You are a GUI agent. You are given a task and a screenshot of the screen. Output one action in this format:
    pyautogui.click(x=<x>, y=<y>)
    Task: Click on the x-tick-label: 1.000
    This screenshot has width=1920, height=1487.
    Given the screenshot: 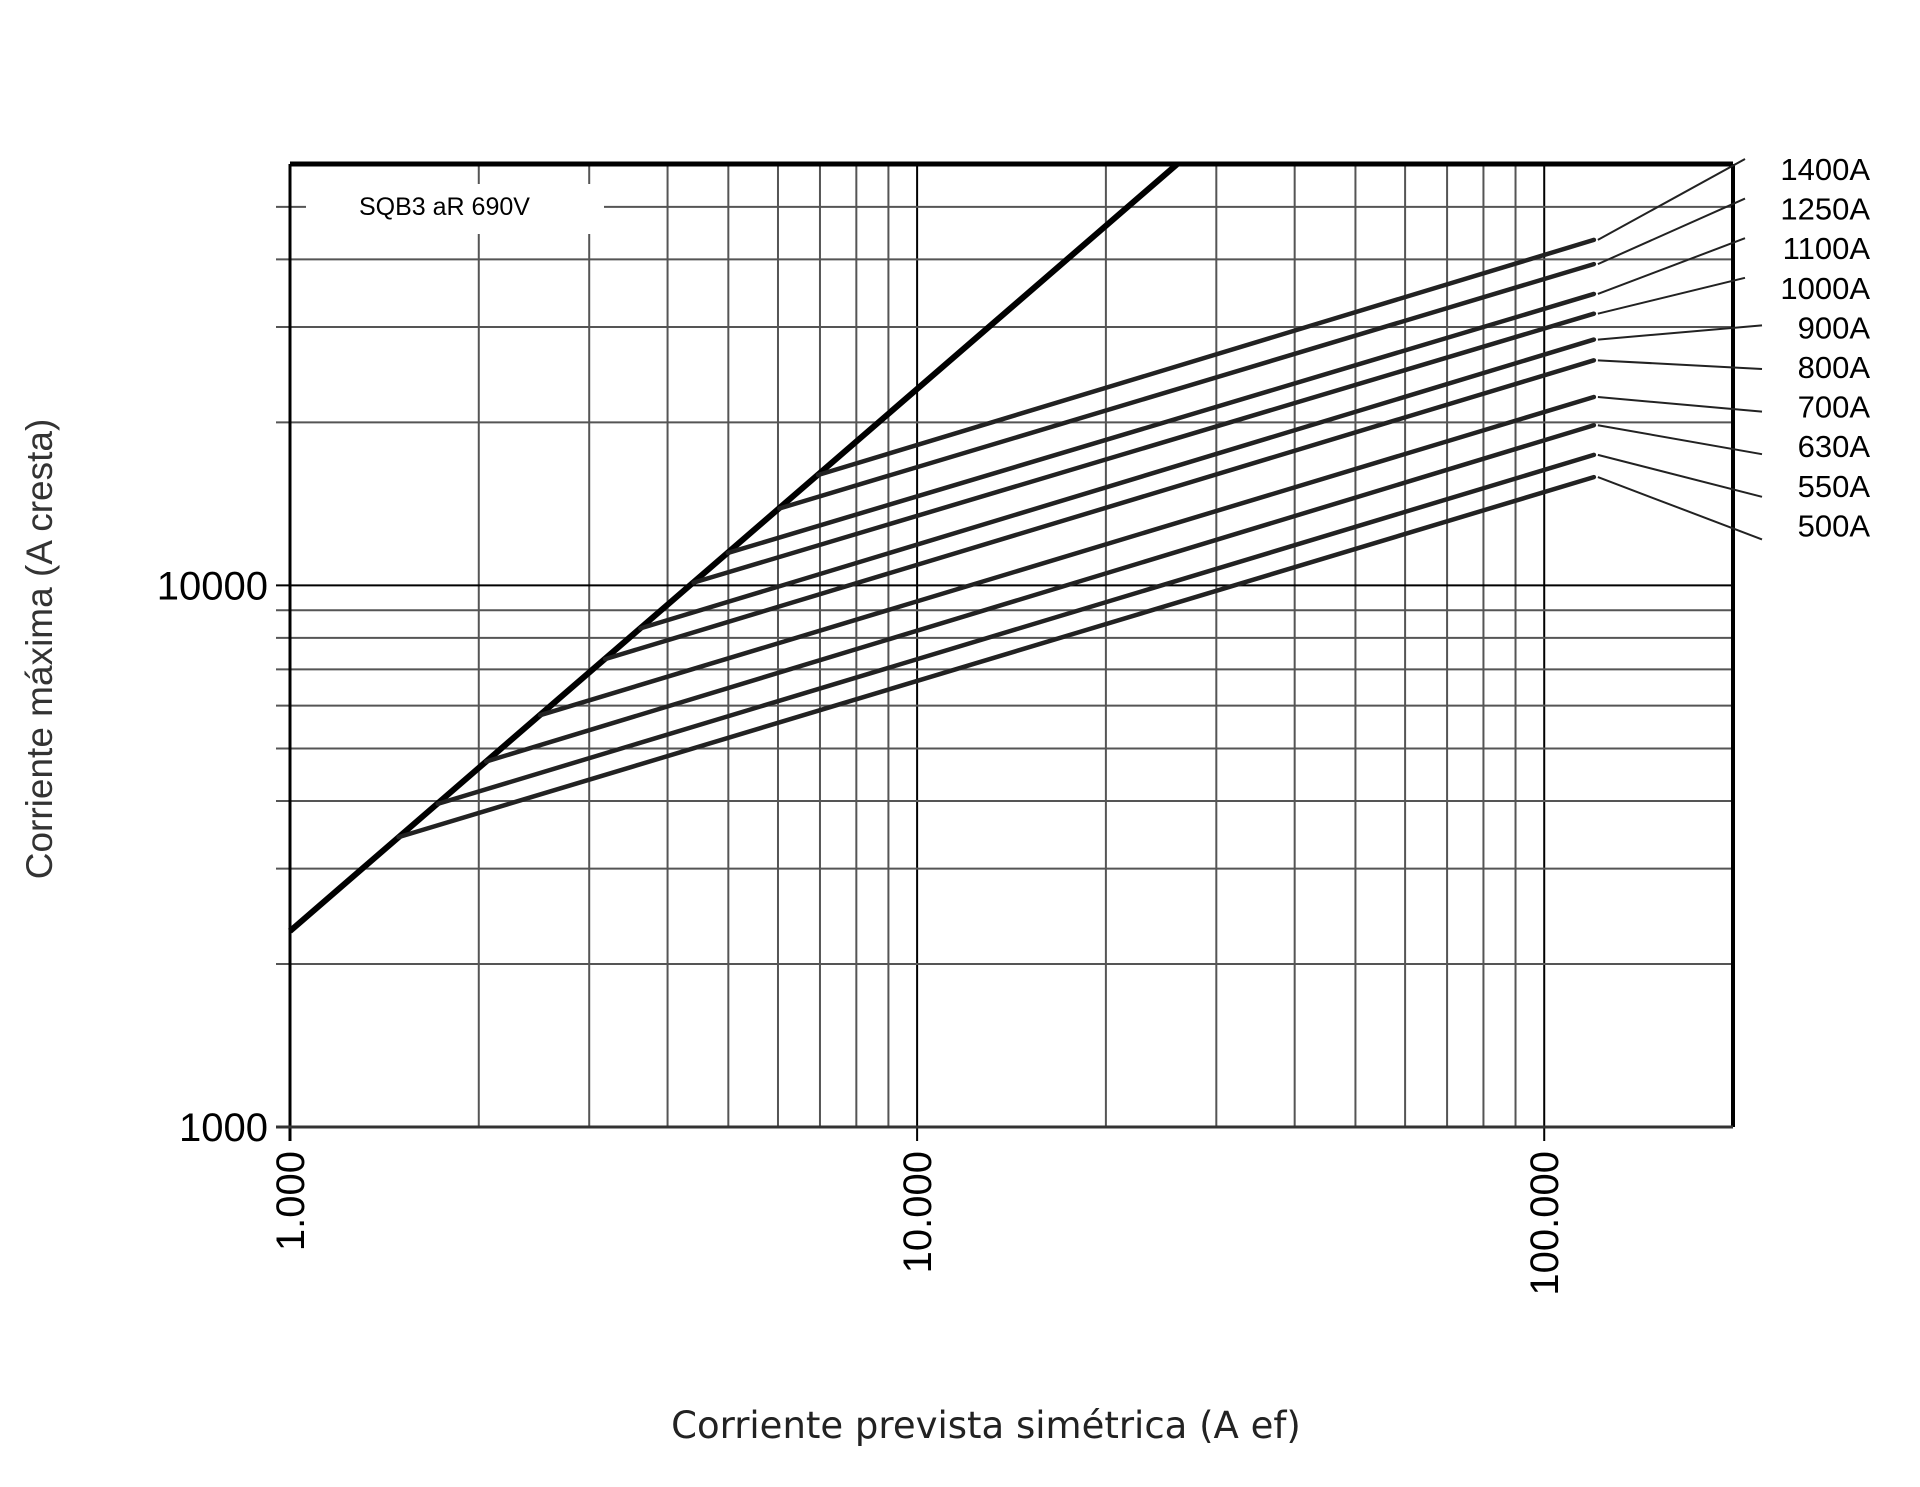 What is the action you would take?
    pyautogui.click(x=291, y=1201)
    